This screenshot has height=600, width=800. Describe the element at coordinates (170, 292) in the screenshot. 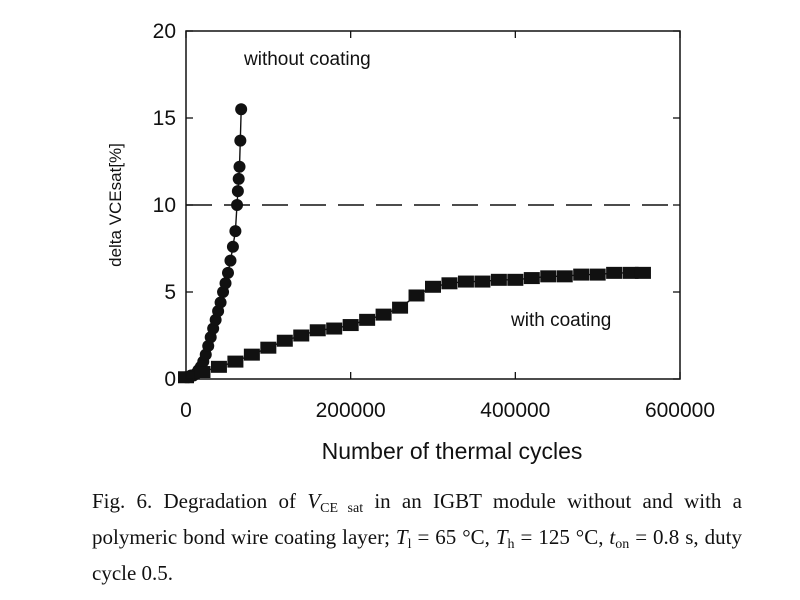

I see `y-tick-label: 5` at that location.